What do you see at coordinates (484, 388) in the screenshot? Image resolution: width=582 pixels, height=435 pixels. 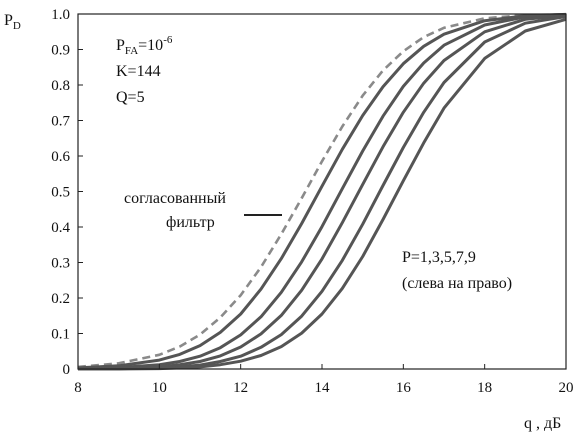 I see `x-tick-label: 18` at bounding box center [484, 388].